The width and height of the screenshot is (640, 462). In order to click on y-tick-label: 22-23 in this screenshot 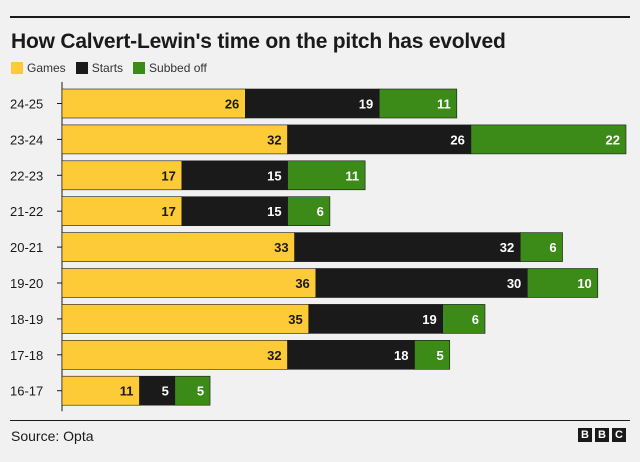, I will do `click(26, 175)`.